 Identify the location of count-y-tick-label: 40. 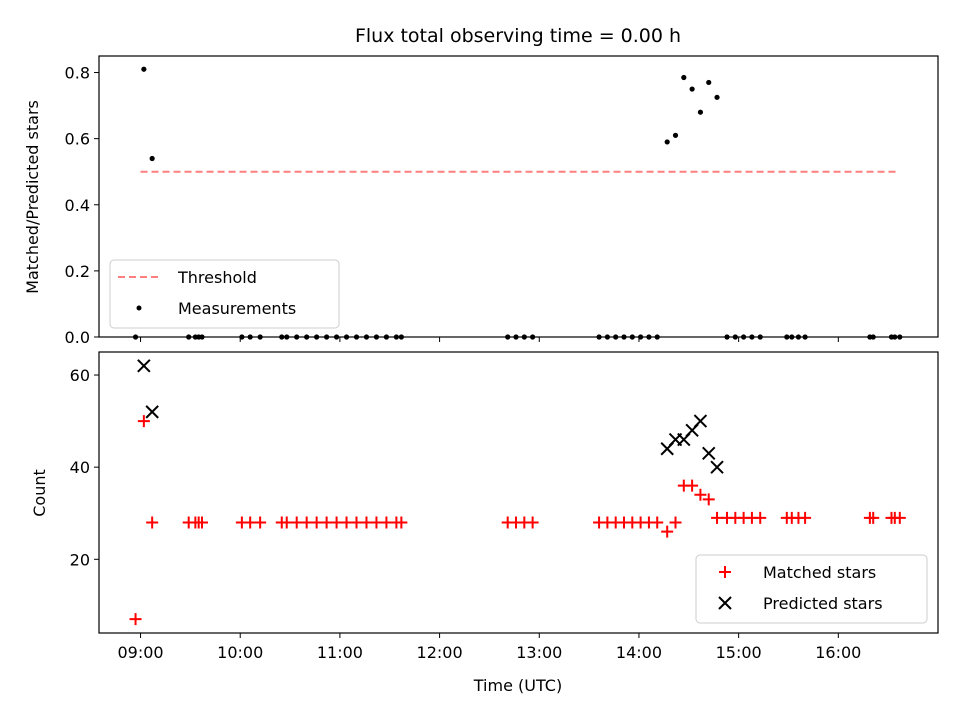
(80, 467).